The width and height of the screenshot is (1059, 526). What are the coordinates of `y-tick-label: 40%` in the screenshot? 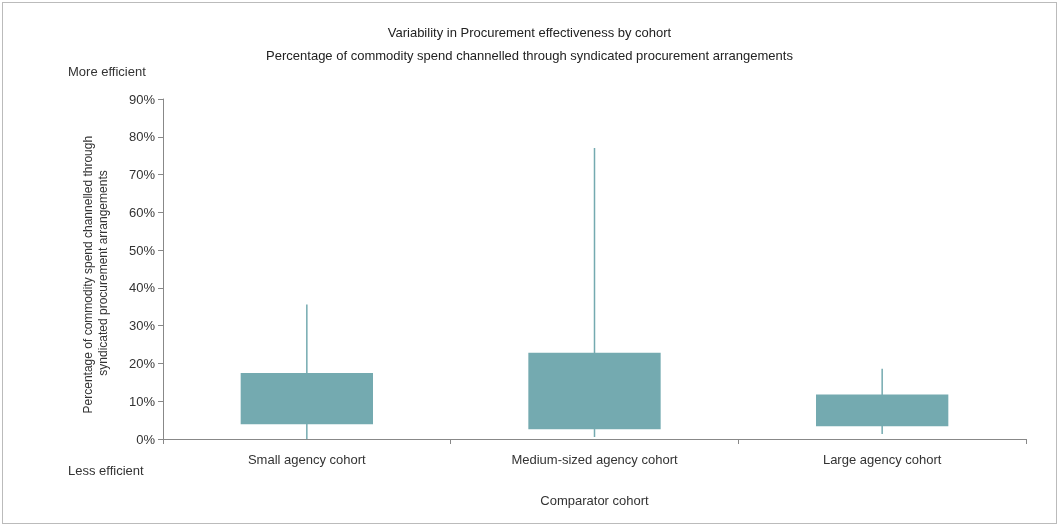 It's located at (142, 288).